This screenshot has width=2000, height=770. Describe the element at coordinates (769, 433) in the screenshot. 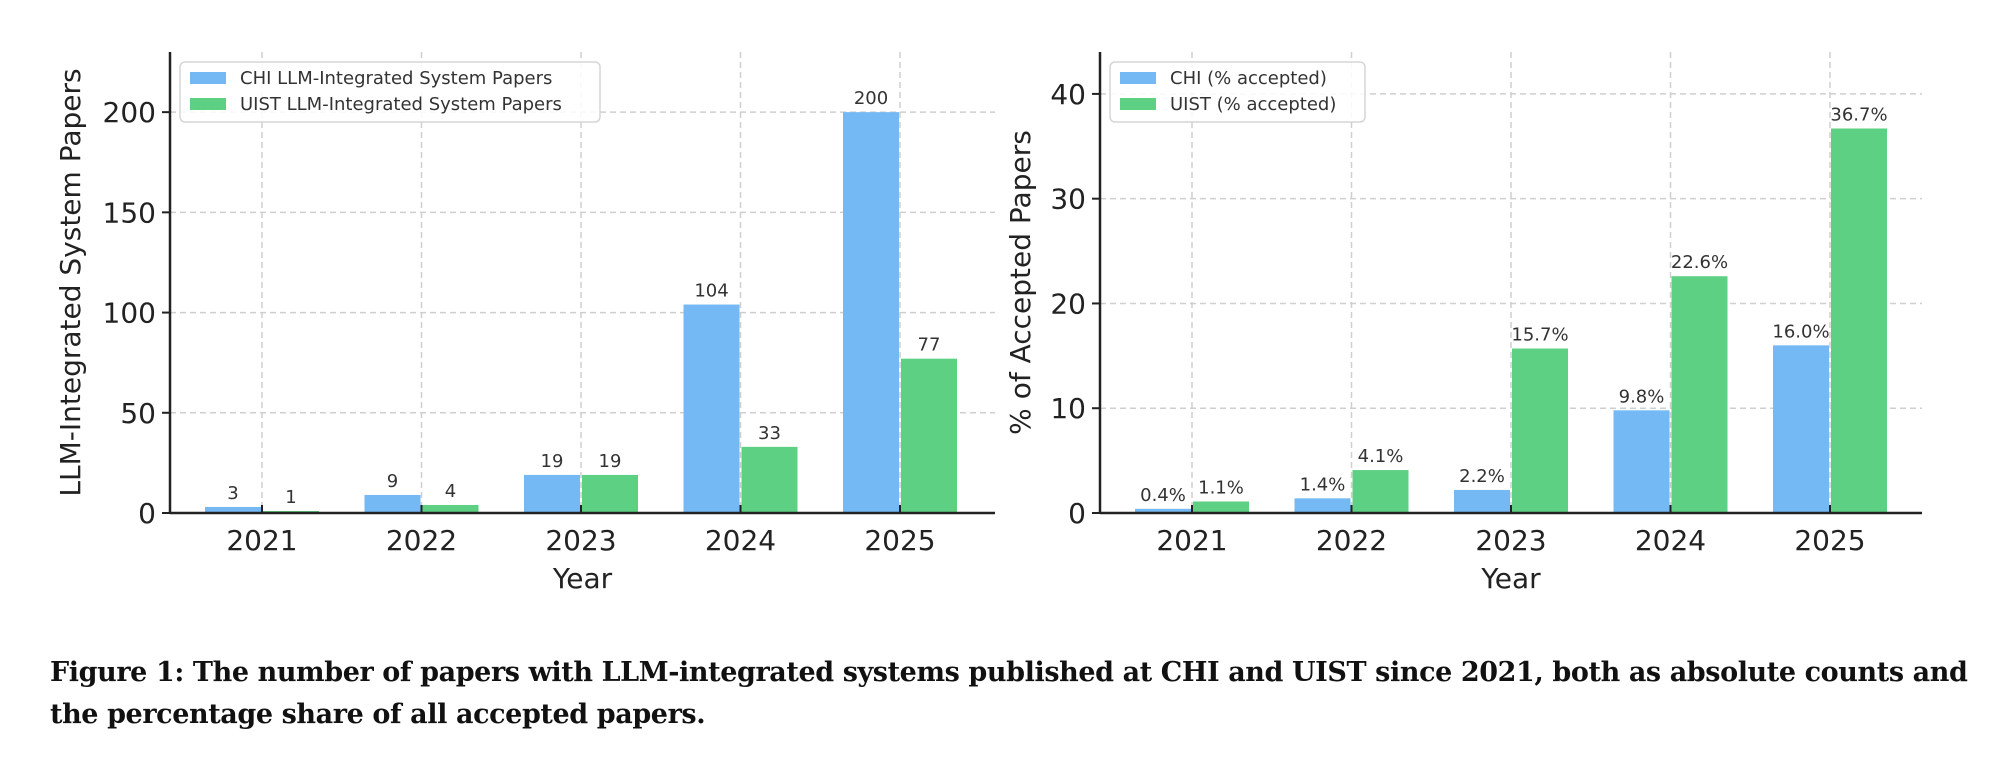

I see `data-label: 33` at that location.